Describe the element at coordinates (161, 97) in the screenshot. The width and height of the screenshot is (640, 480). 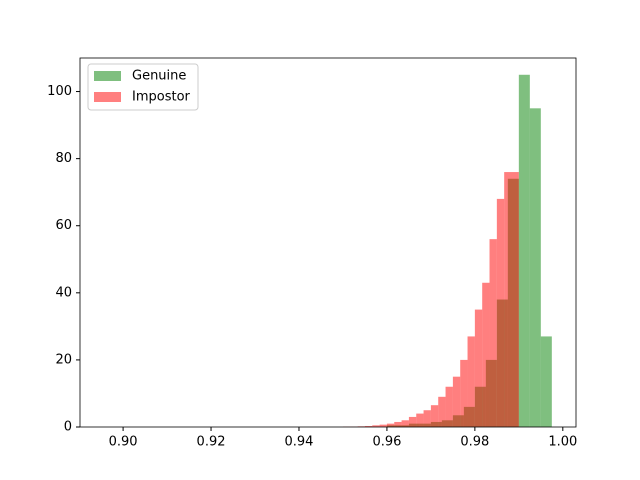
I see `legend-label: Impostor` at that location.